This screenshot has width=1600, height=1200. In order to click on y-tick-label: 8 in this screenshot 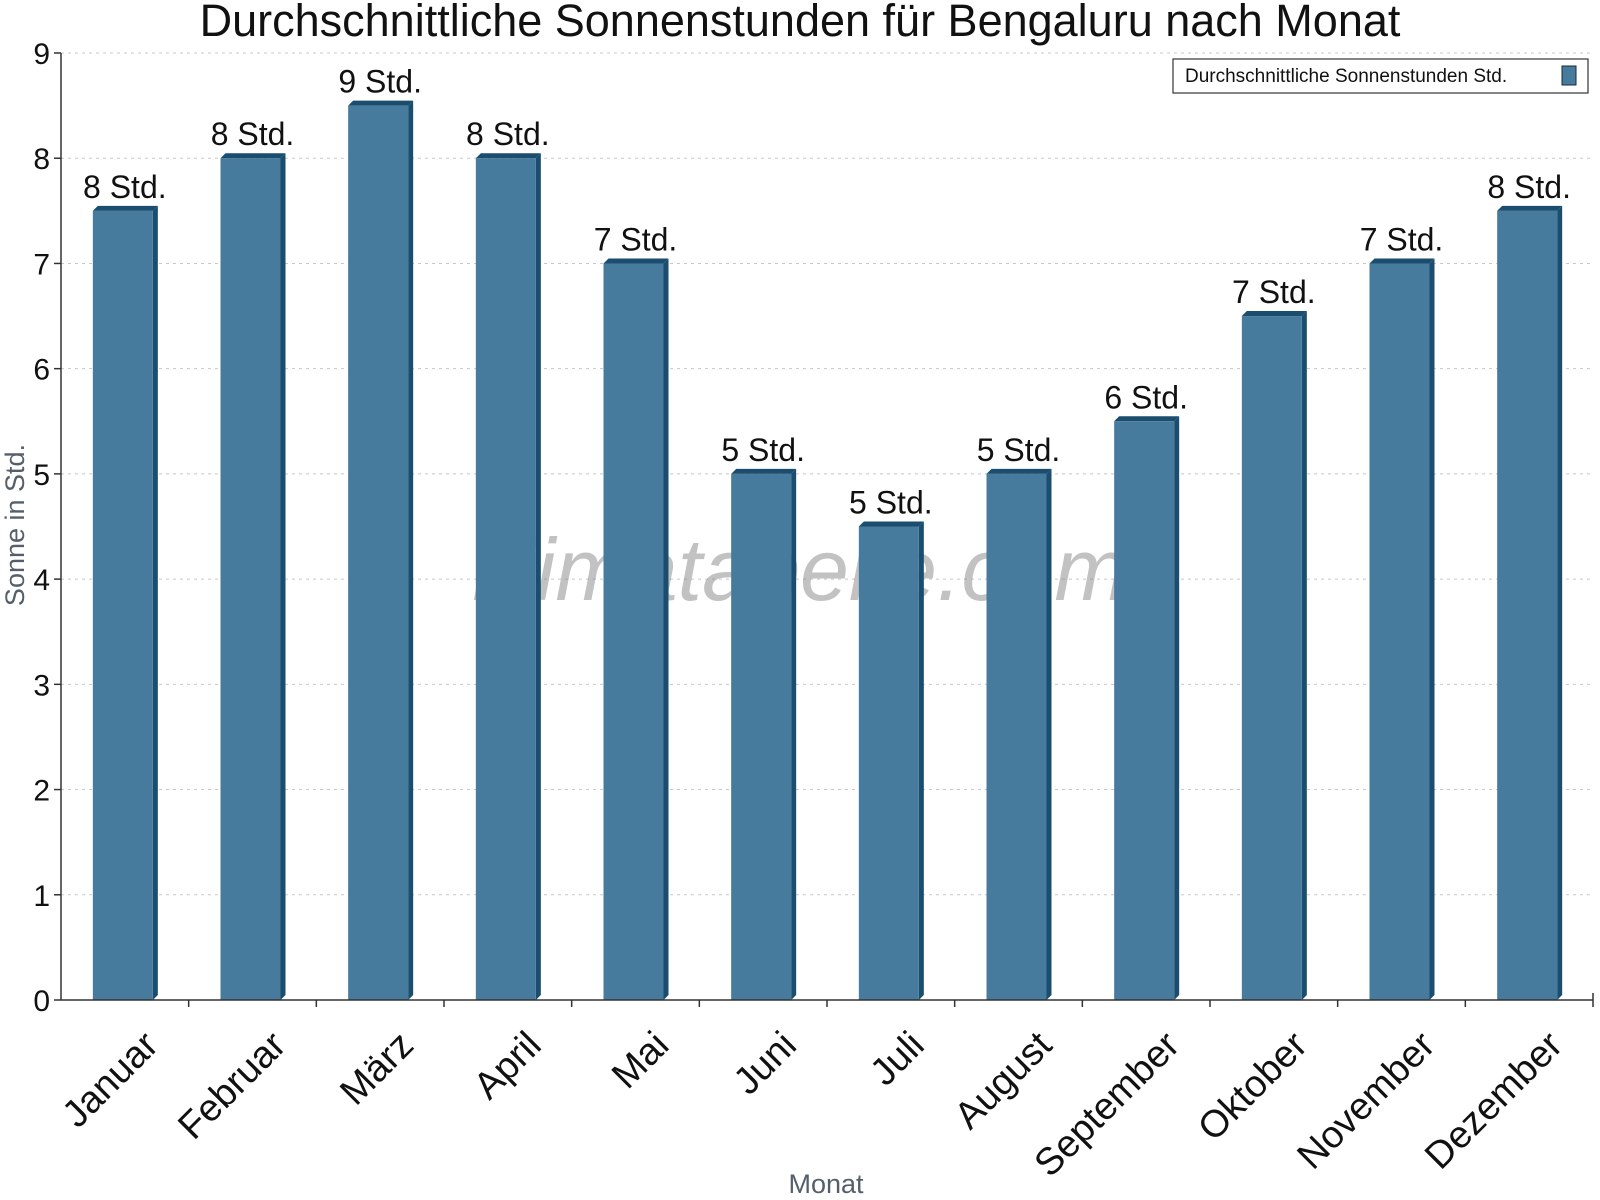, I will do `click(41, 159)`.